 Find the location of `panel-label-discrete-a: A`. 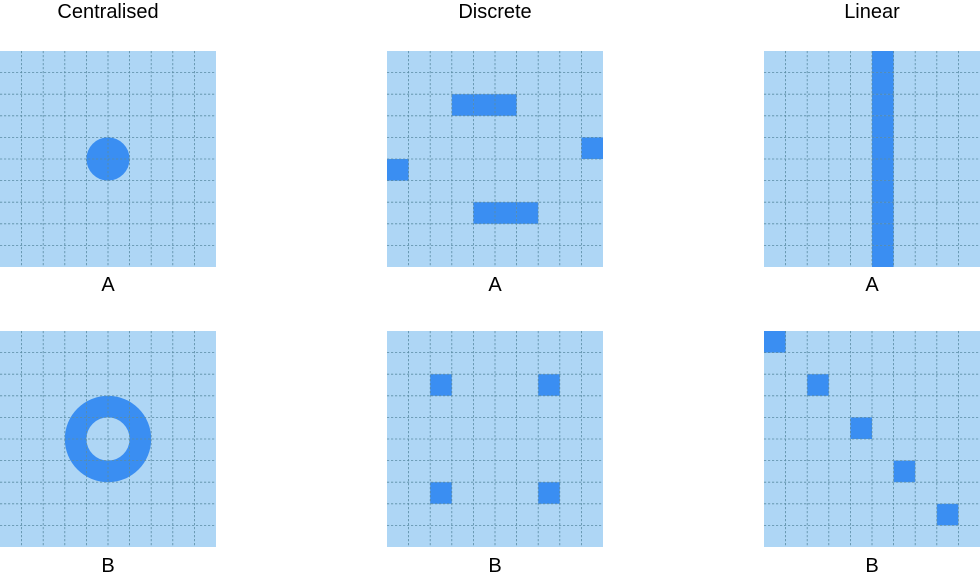

panel-label-discrete-a: A is located at coordinates (495, 285).